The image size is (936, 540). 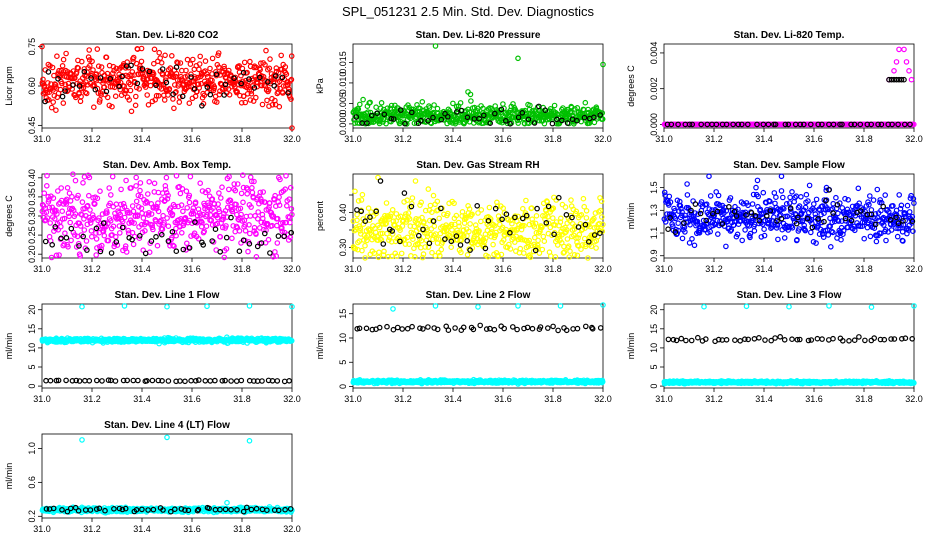 I want to click on x-tick-label: 31.8, so click(x=553, y=399).